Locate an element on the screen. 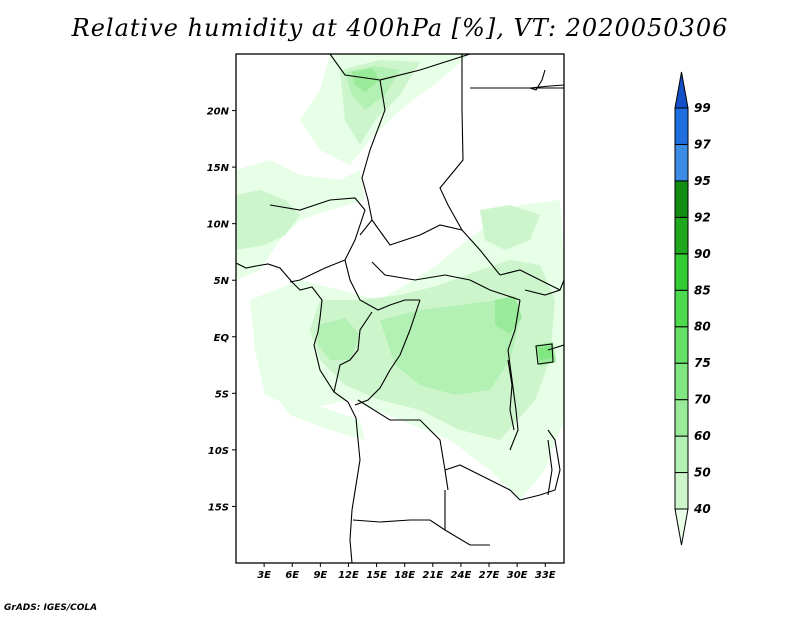 The width and height of the screenshot is (800, 618). lon-tick-label: 9E is located at coordinates (320, 575).